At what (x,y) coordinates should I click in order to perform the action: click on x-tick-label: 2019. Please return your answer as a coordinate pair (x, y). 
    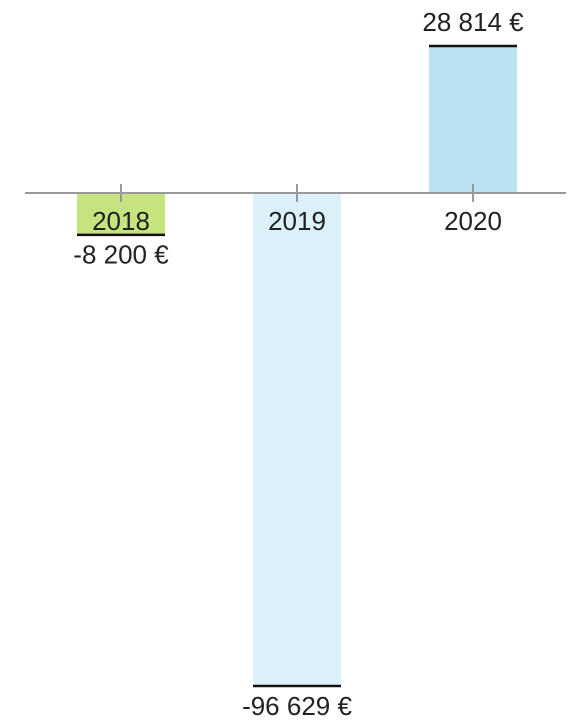
    Looking at the image, I should click on (297, 221).